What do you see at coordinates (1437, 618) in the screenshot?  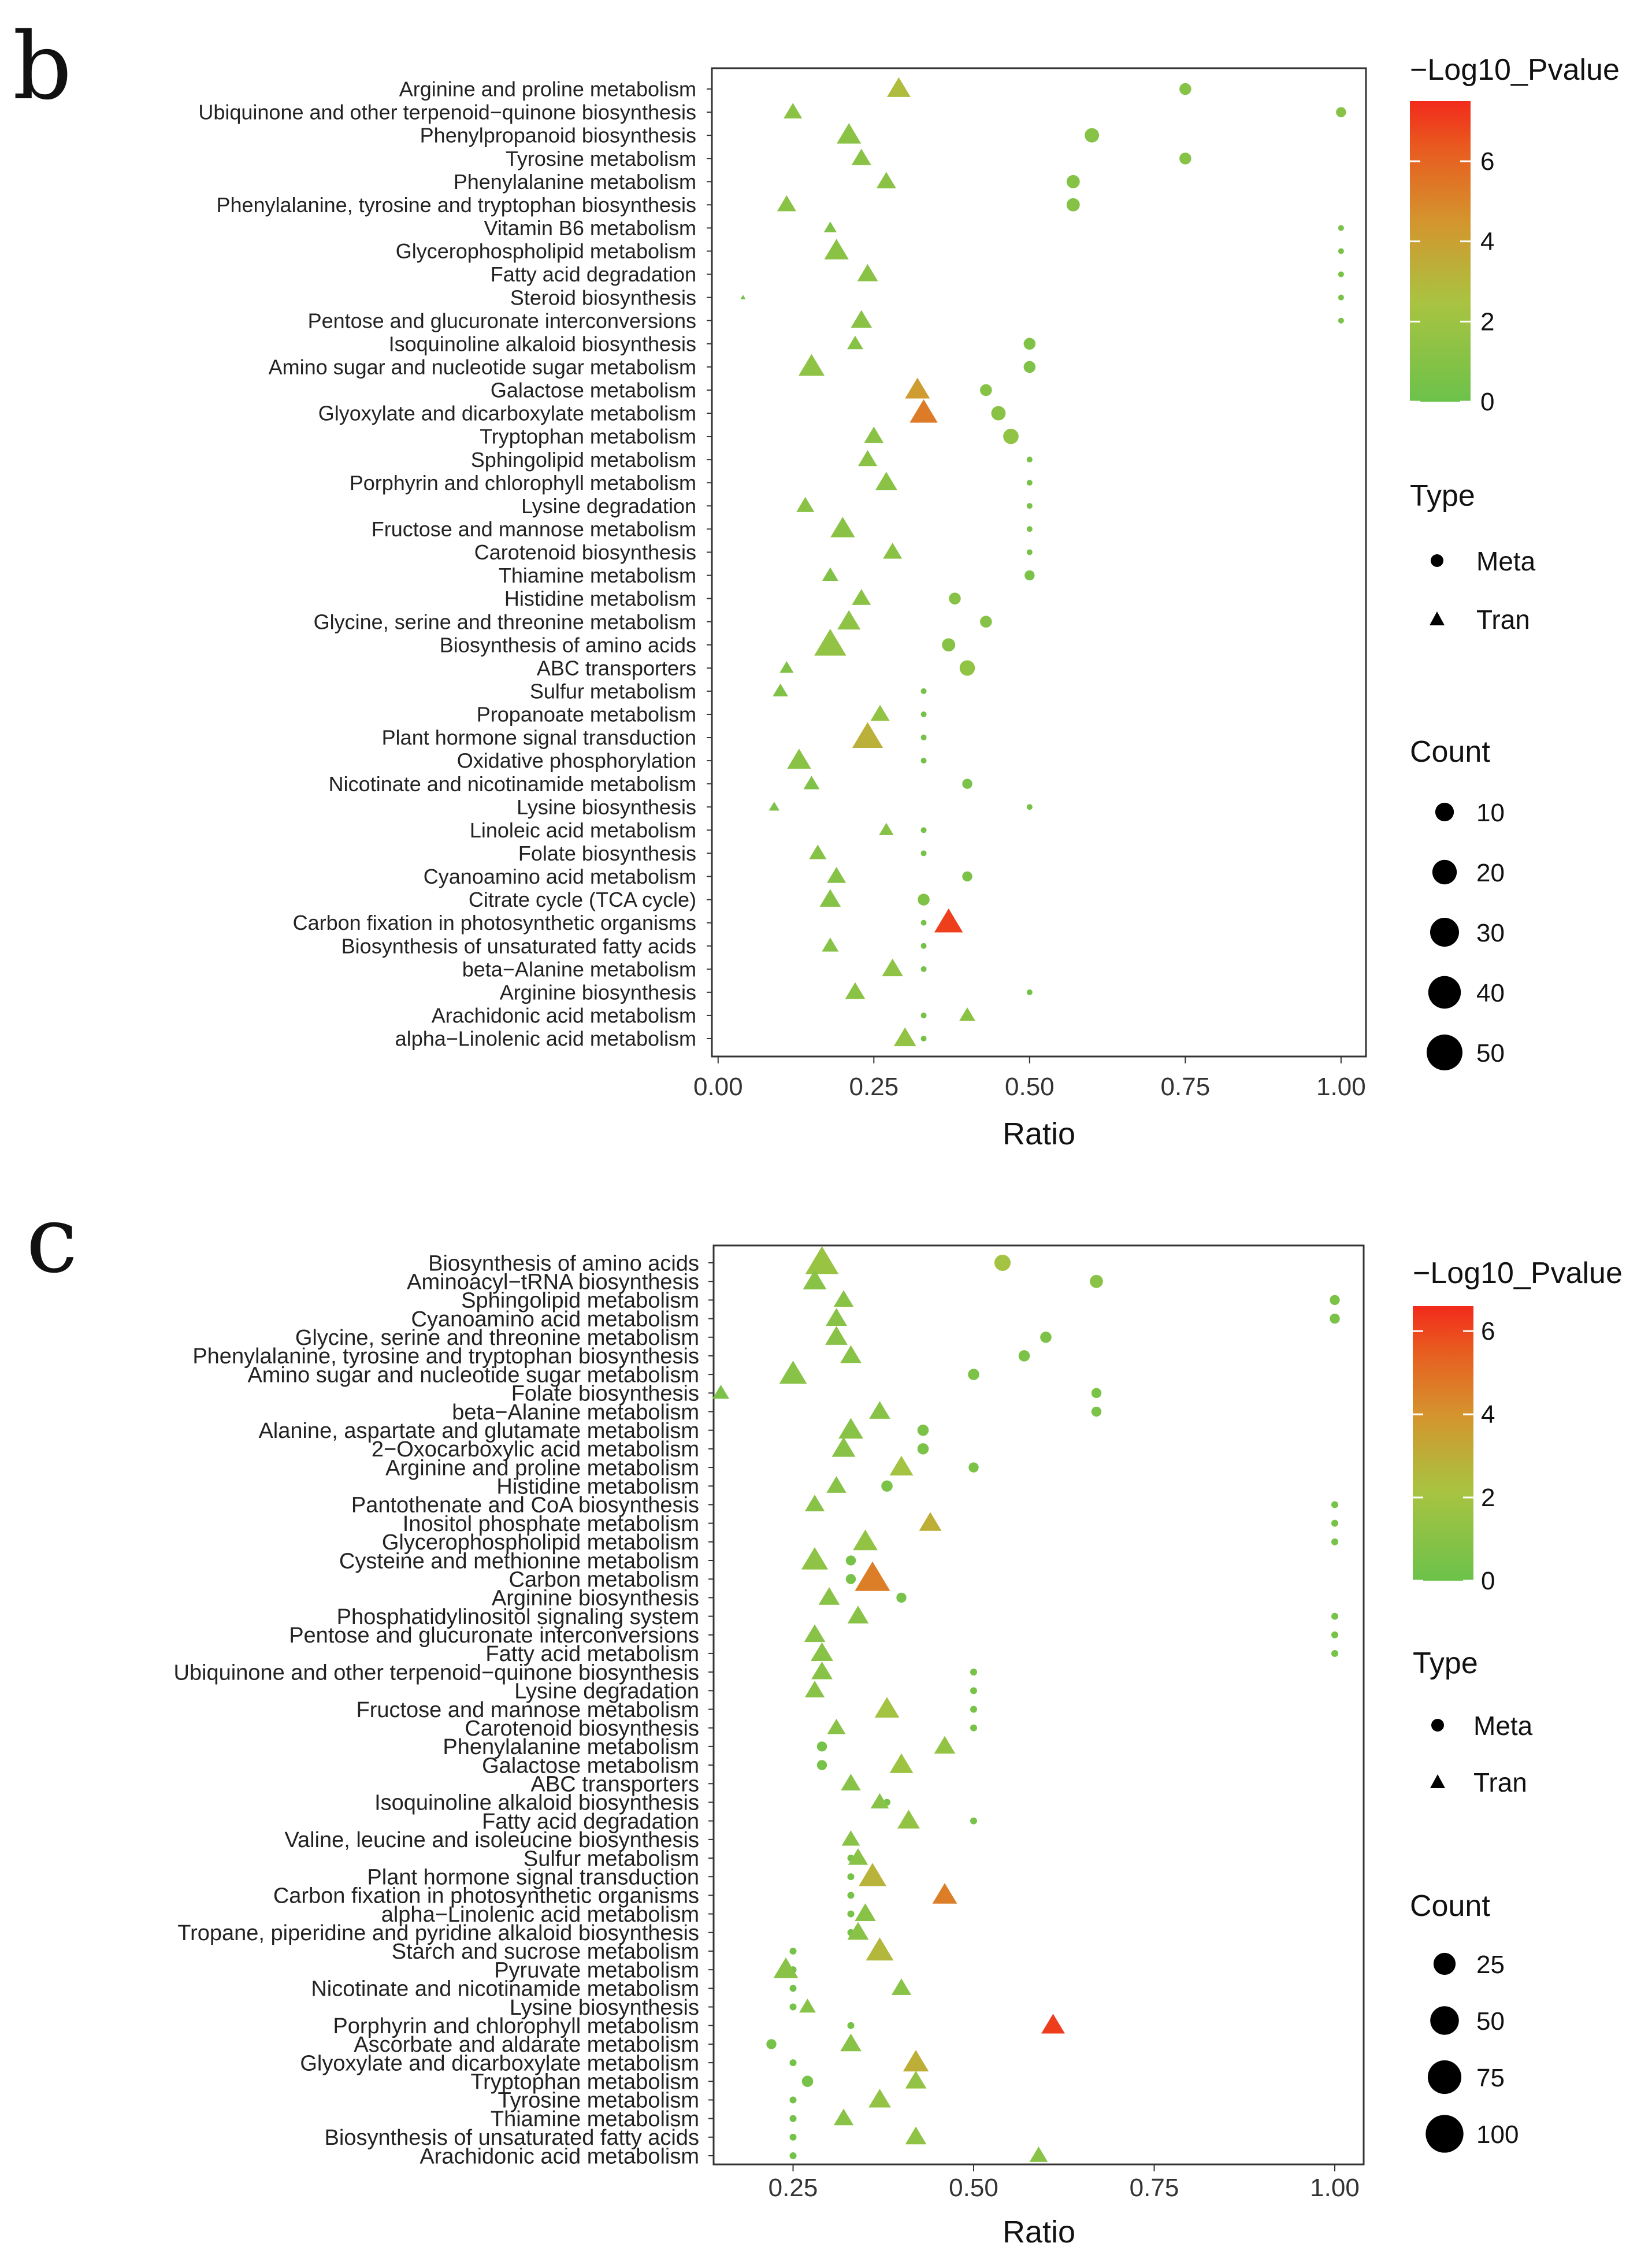 I see `panel-b-legend-tran-triangle` at bounding box center [1437, 618].